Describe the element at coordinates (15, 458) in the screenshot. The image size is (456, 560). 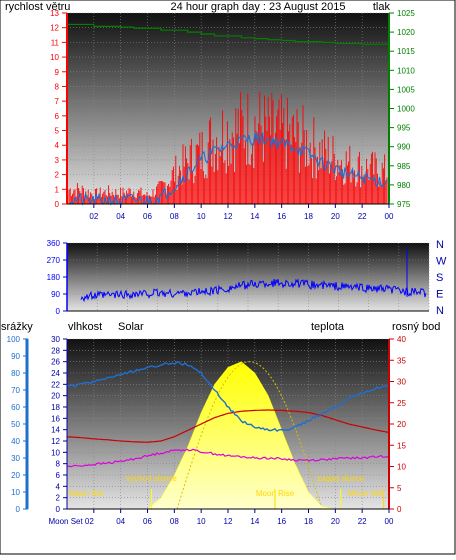
I see `rain-tick-label: 30` at that location.